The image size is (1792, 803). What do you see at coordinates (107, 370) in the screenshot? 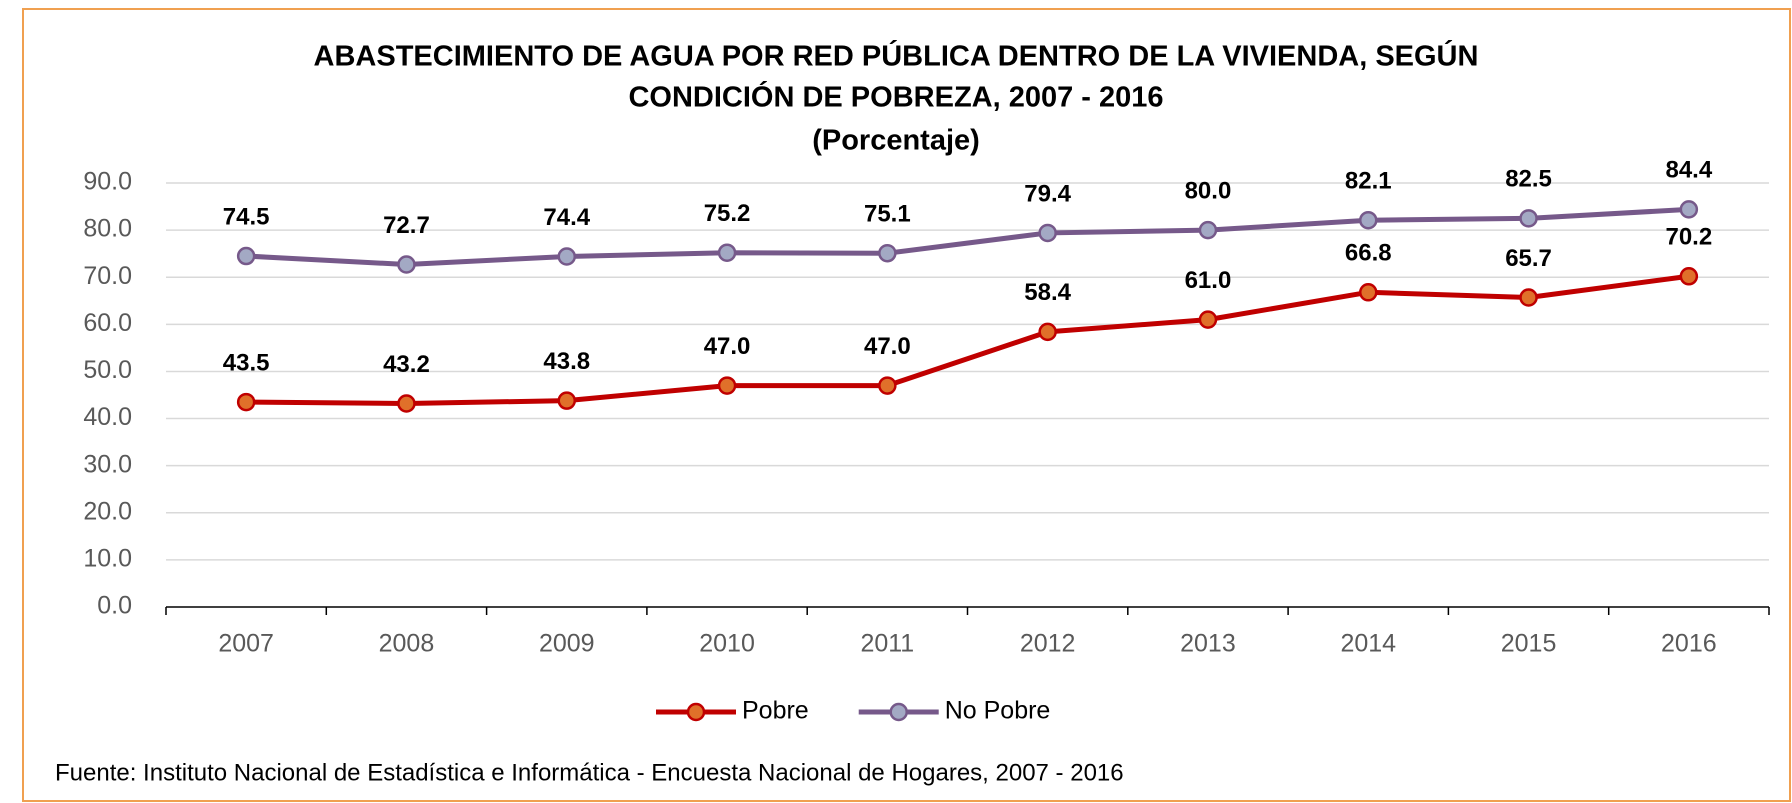
I see `y-tick-label: 50.0` at bounding box center [107, 370].